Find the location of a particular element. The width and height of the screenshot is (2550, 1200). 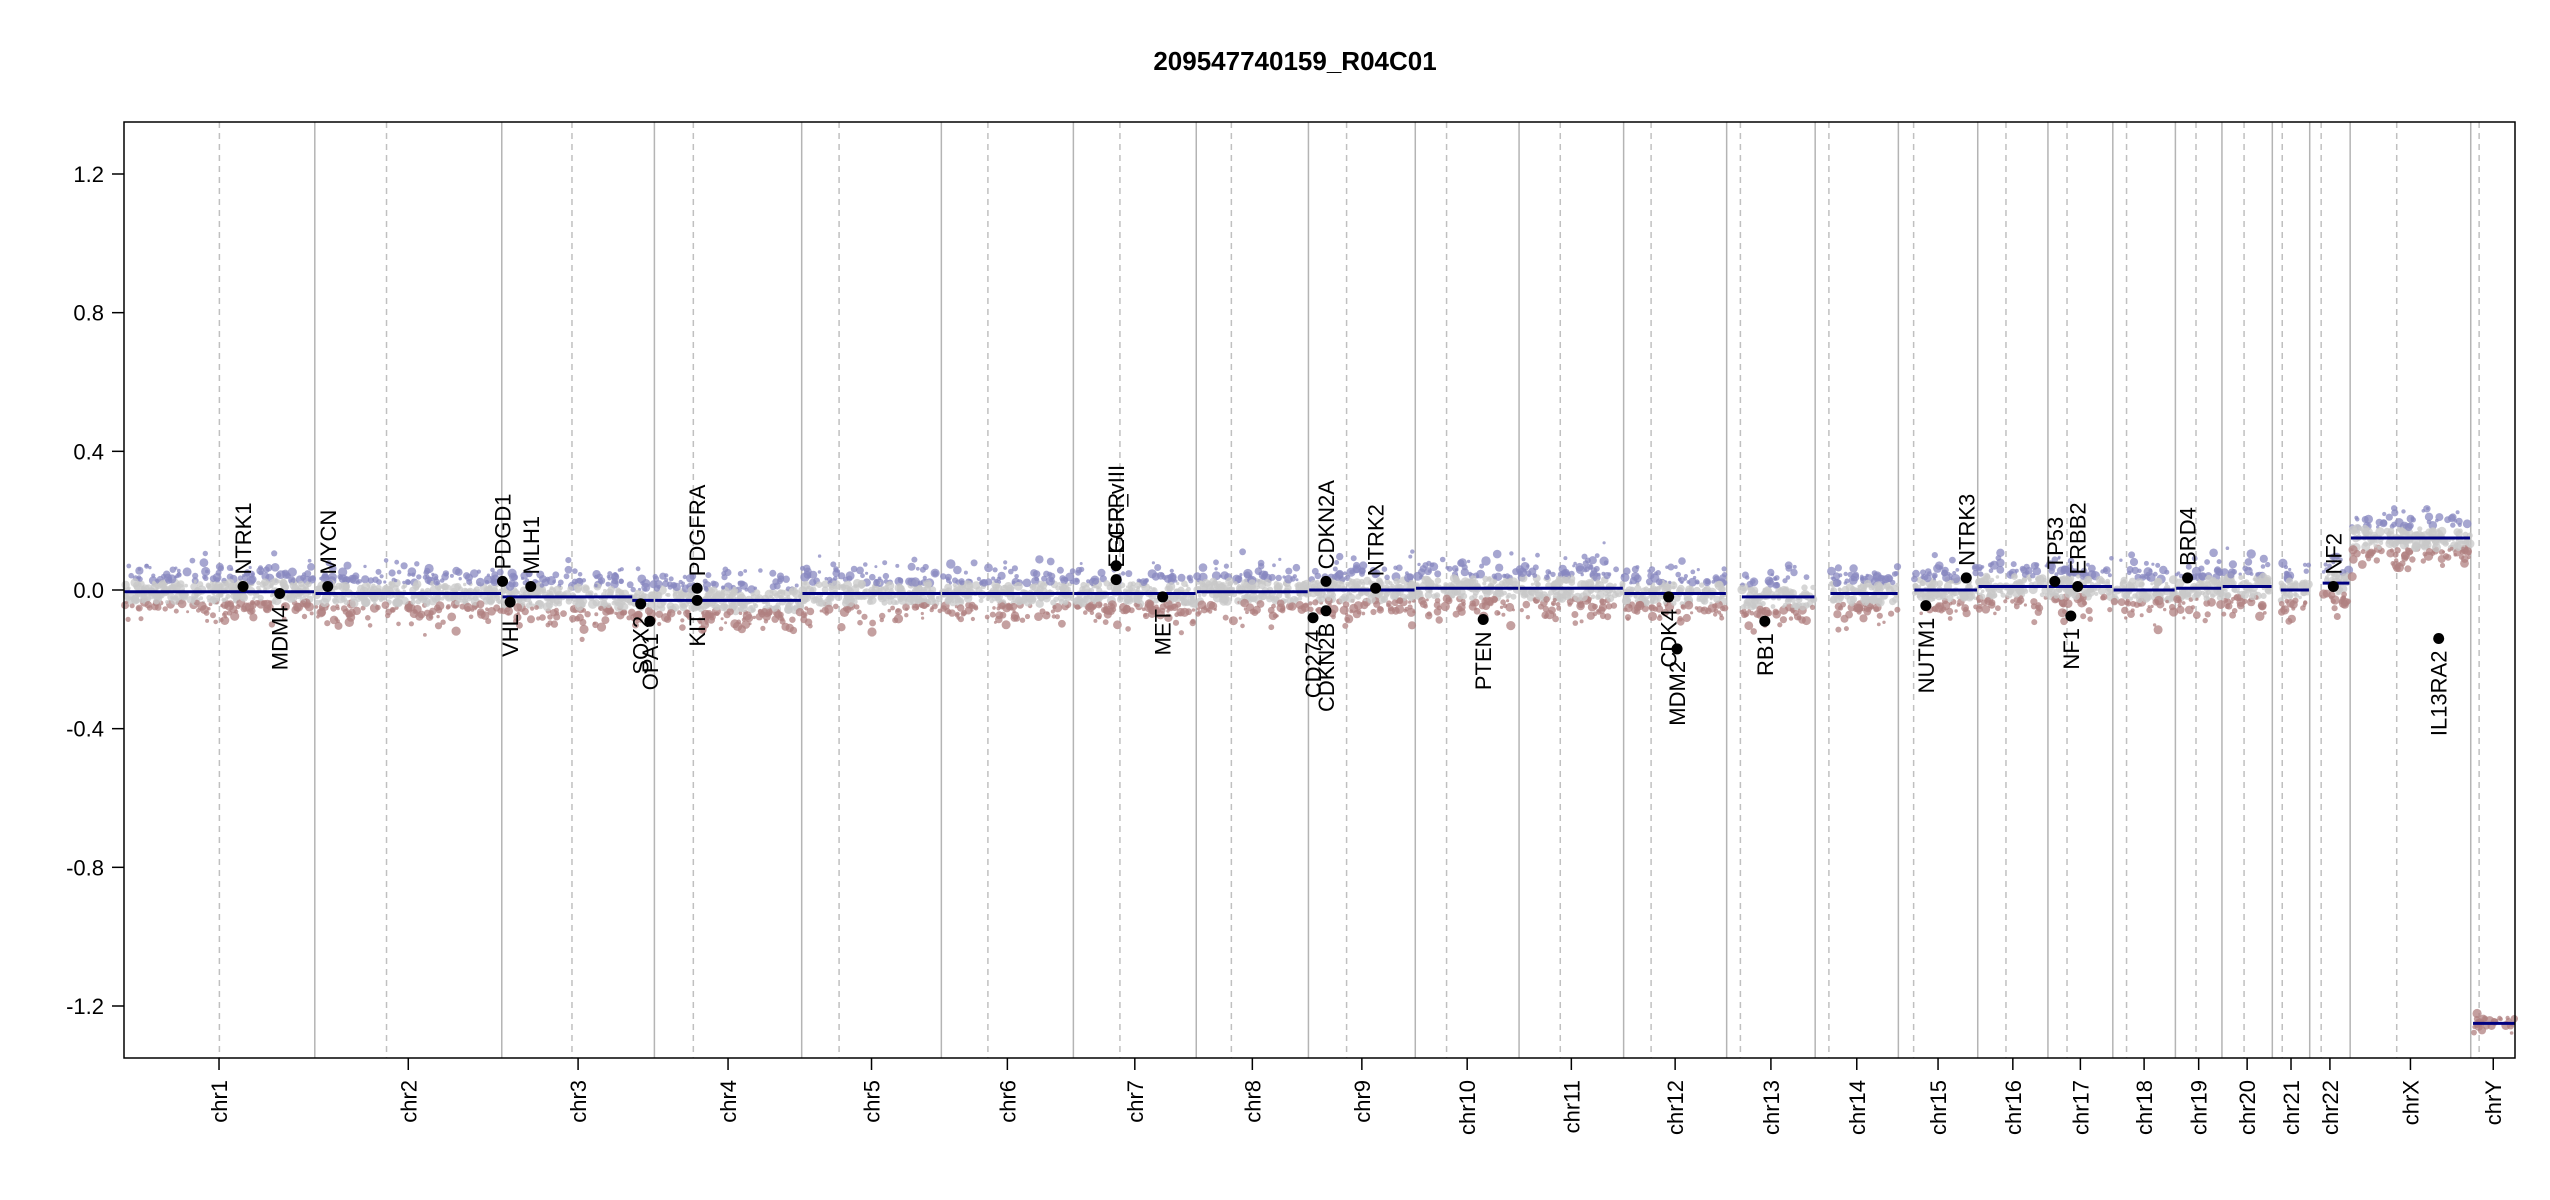

y-tick-label: 0.0 is located at coordinates (88, 590).